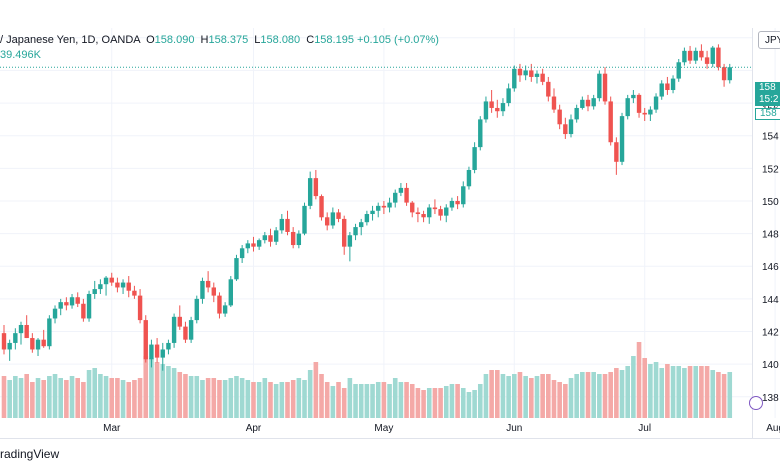 The image size is (780, 470). Describe the element at coordinates (204, 40) in the screenshot. I see `high-label: H` at that location.